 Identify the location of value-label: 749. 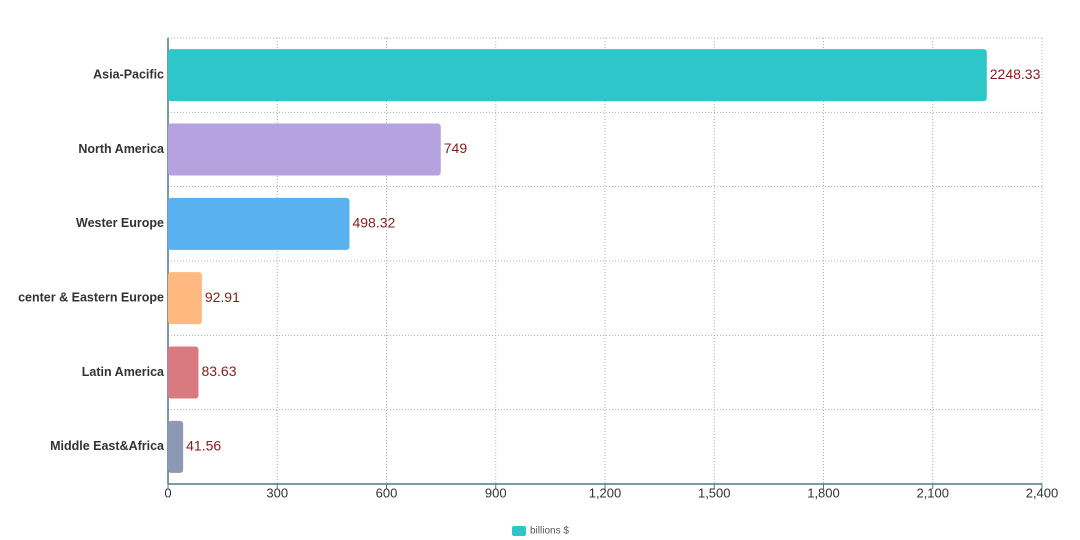
(456, 148).